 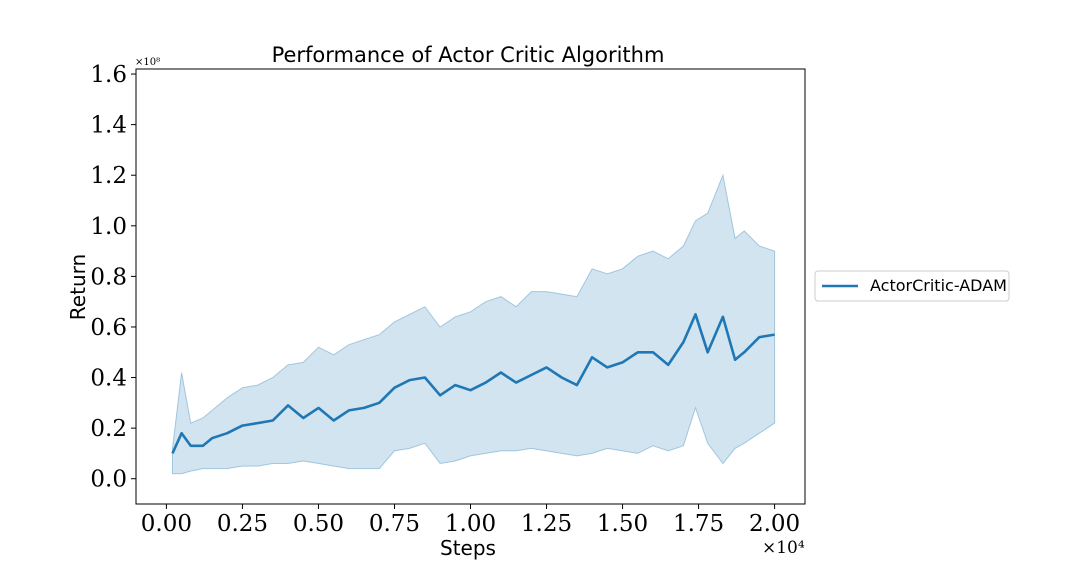 What do you see at coordinates (108, 277) in the screenshot?
I see `y-tick-label: 0.8` at bounding box center [108, 277].